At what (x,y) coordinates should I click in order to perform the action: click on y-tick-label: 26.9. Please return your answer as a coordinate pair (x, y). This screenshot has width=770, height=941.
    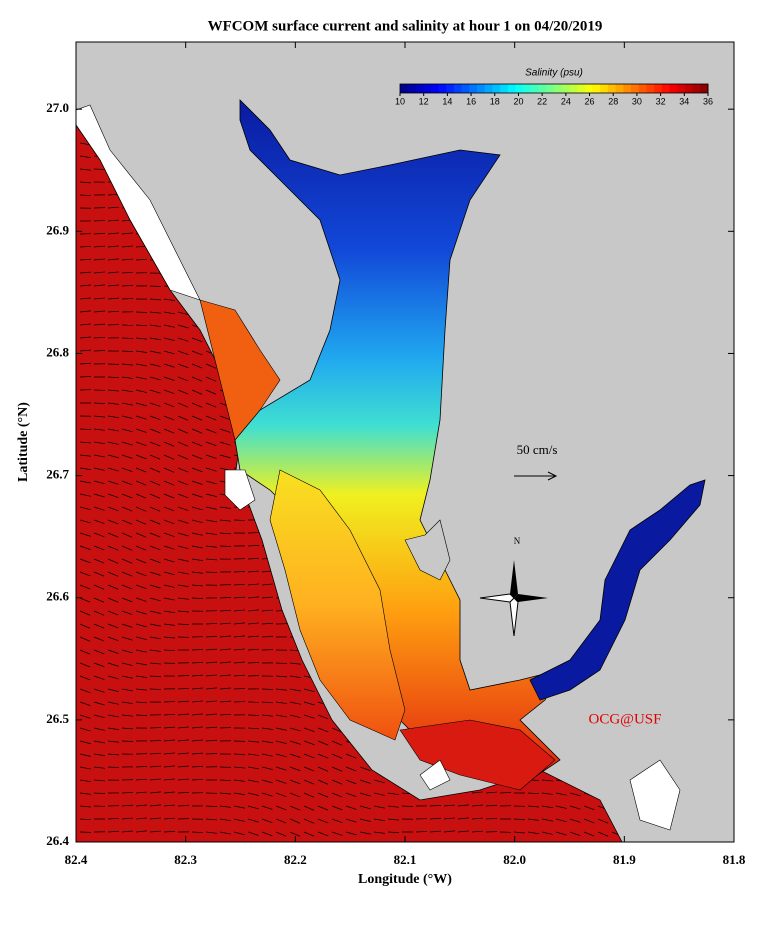
    Looking at the image, I should click on (57, 229).